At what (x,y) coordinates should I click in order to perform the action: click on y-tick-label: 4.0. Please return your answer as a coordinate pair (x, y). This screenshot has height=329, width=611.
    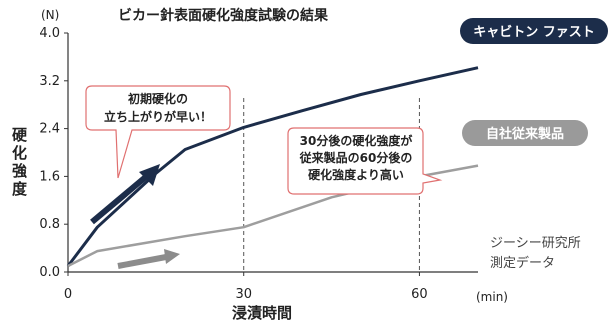
    Looking at the image, I should click on (49, 33).